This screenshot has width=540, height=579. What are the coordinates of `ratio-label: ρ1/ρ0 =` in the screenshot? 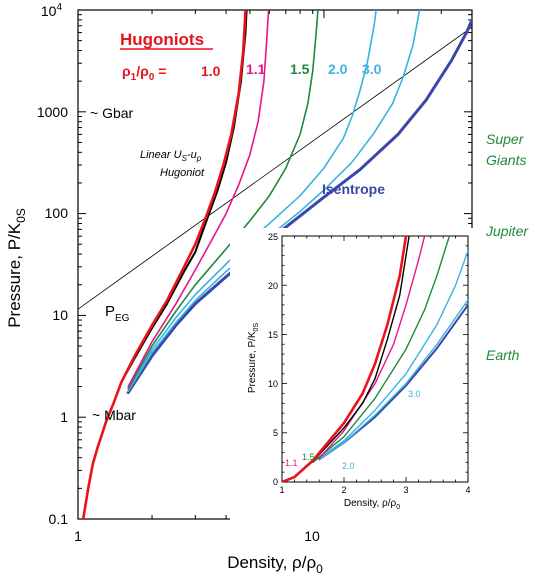 It's located at (144, 73).